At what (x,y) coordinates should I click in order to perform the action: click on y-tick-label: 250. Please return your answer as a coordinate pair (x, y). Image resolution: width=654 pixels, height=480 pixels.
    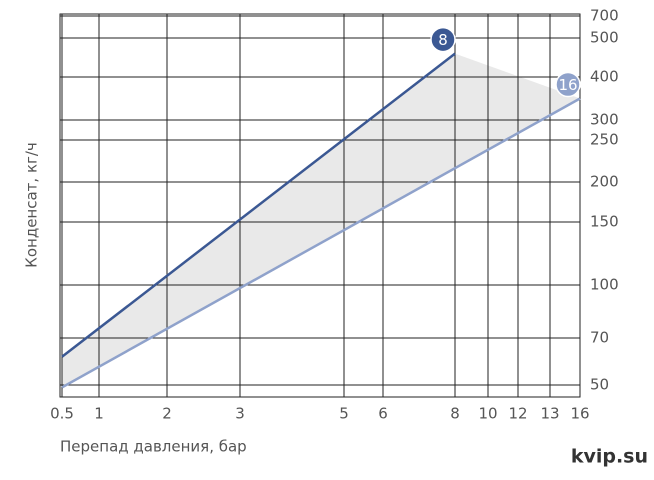
    Looking at the image, I should click on (604, 140).